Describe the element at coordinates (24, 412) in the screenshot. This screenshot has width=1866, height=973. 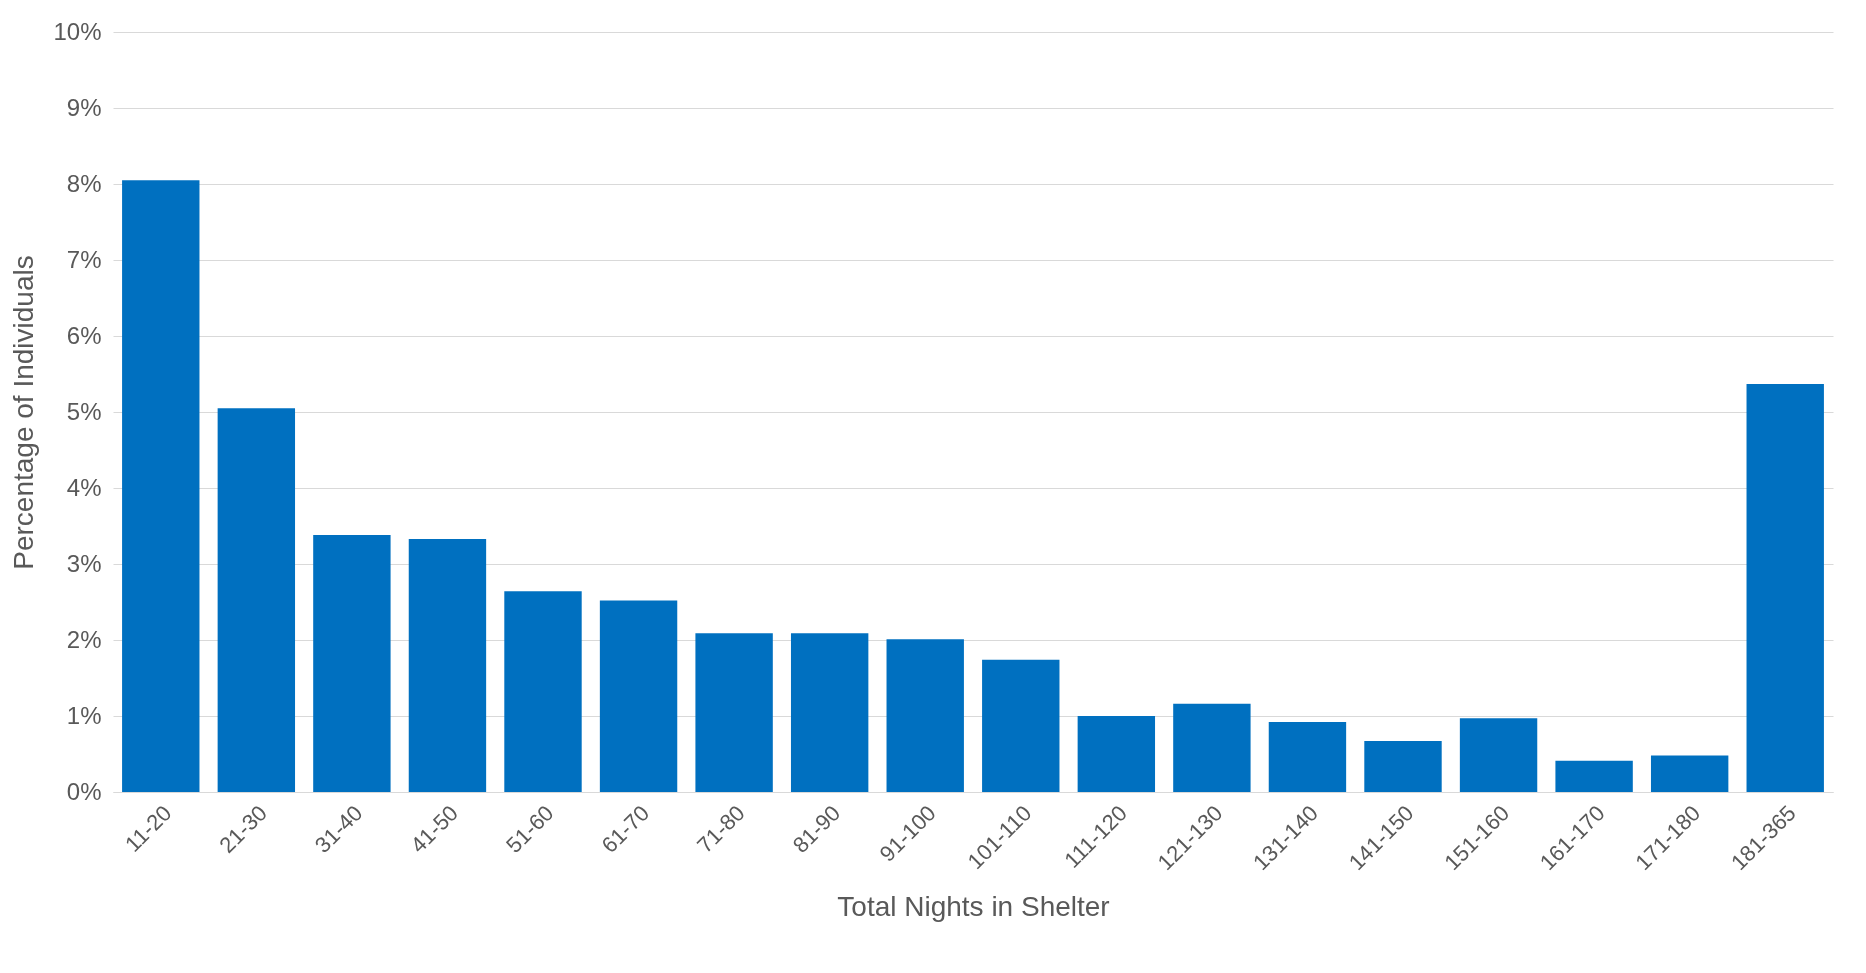
I see `y-axis-title: Percentage of Individuals` at that location.